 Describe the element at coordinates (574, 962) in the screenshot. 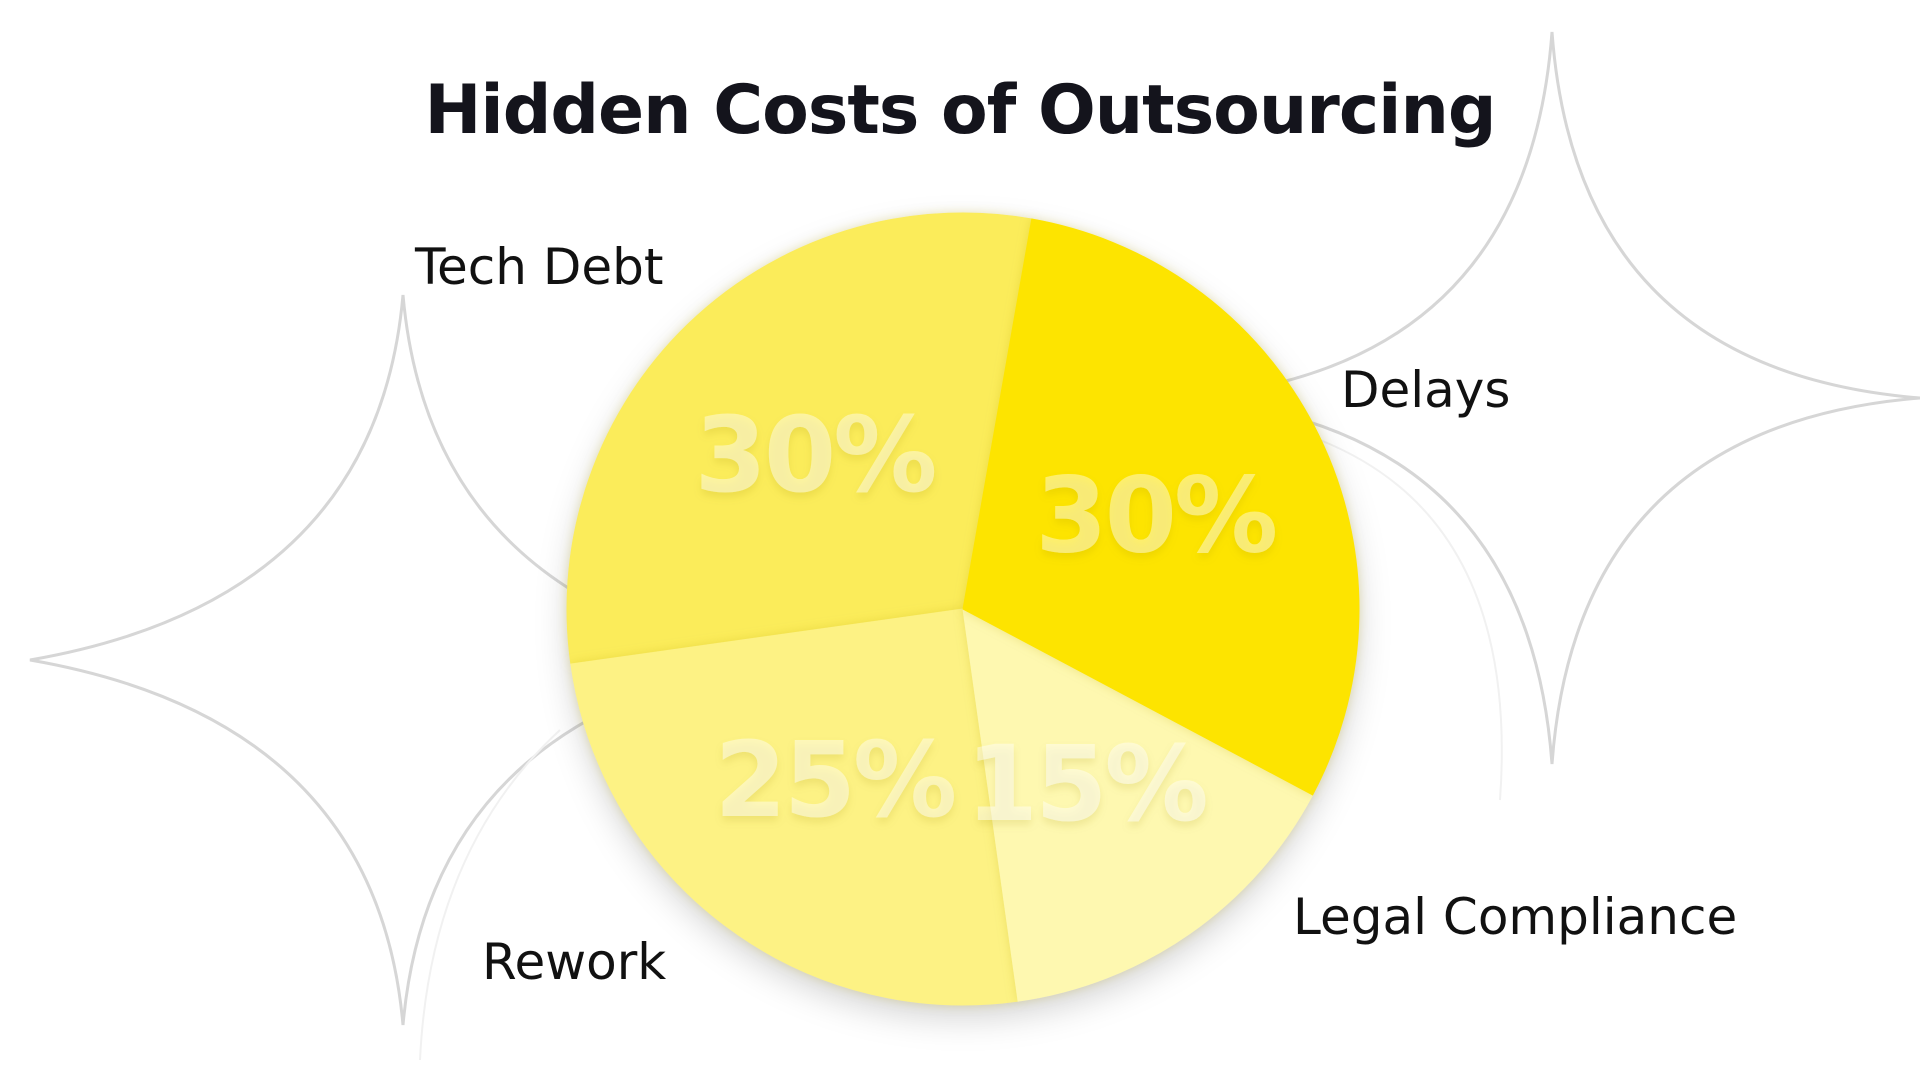

I see `category-label-rework: Rework` at that location.